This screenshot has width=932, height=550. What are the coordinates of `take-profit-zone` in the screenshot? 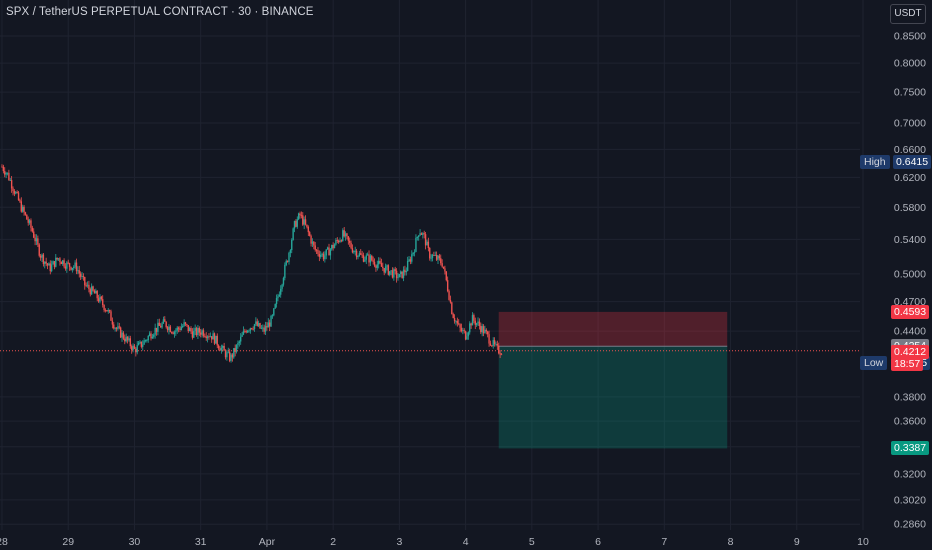 It's located at (613, 397).